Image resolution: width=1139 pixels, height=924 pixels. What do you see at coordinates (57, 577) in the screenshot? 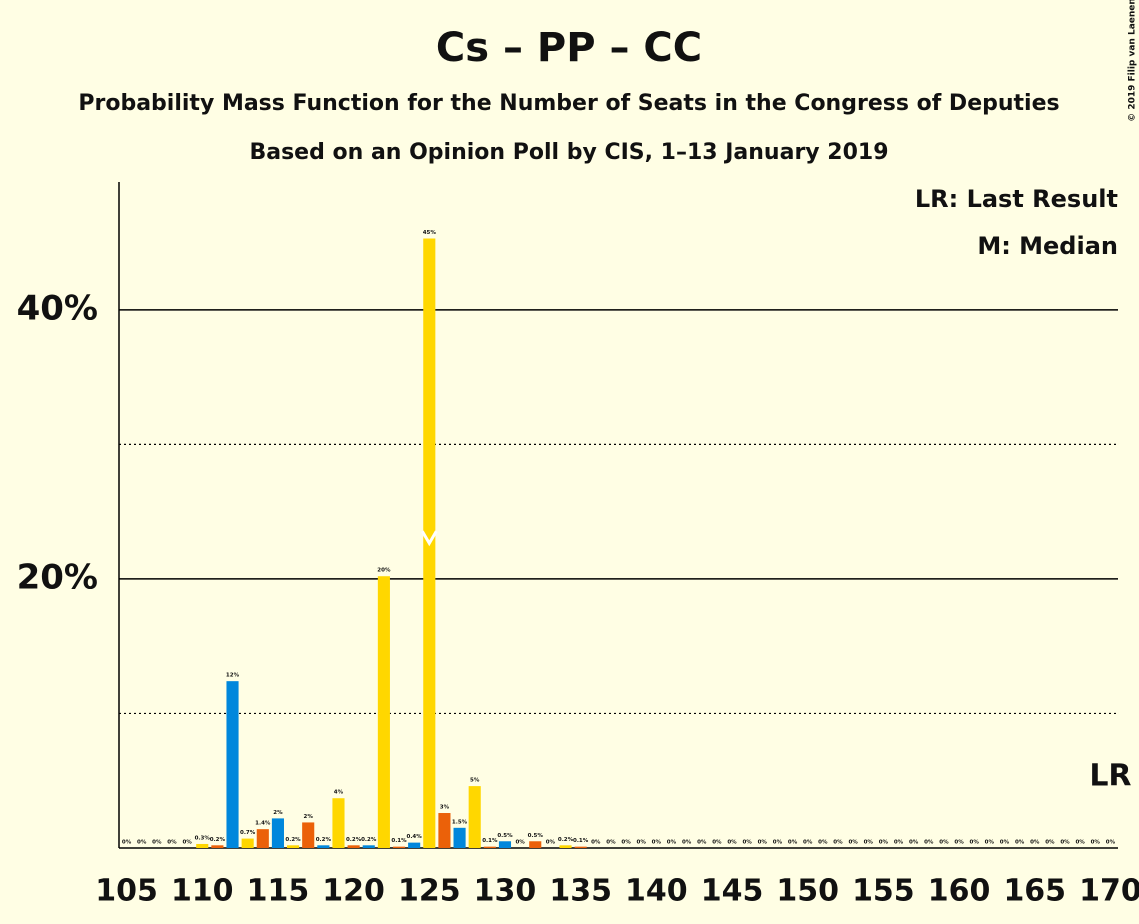
I see `y-tick-label: 20%` at bounding box center [57, 577].